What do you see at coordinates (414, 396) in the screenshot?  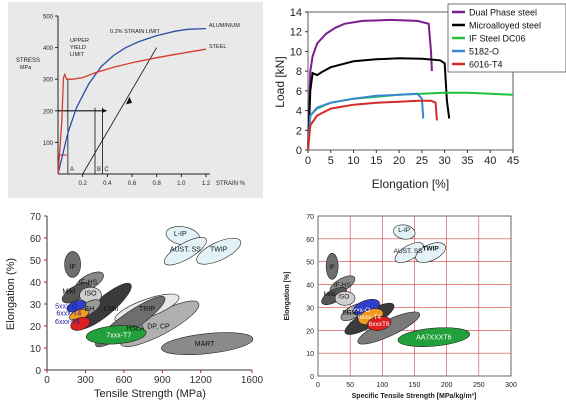 I see `x-axis-label: Specific Tensile Strength [MPa/kg/m³]` at bounding box center [414, 396].